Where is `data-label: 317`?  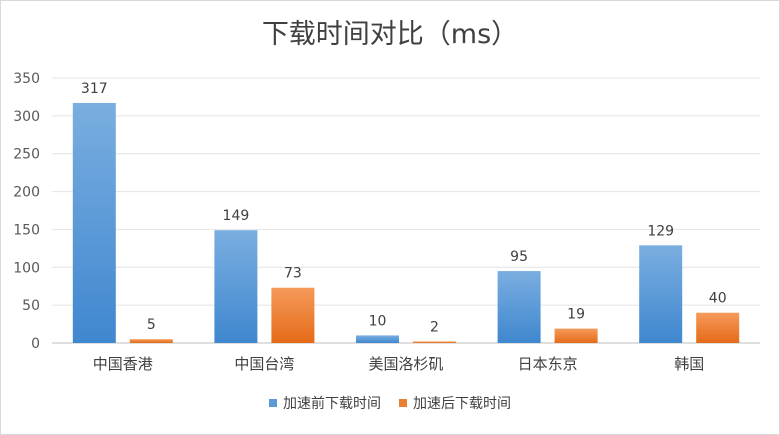 data-label: 317 is located at coordinates (94, 89).